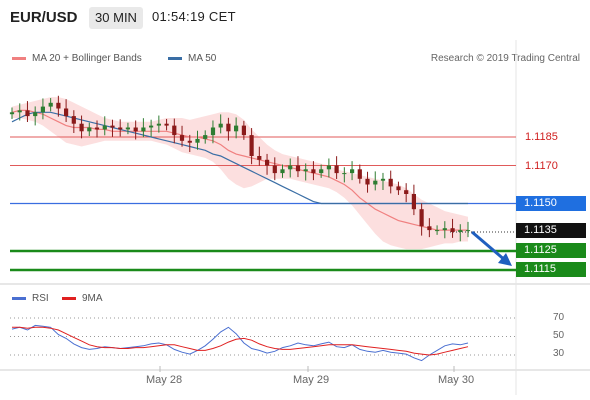 The image size is (590, 400). What do you see at coordinates (456, 380) in the screenshot?
I see `x-tick-may30: May 30` at bounding box center [456, 380].